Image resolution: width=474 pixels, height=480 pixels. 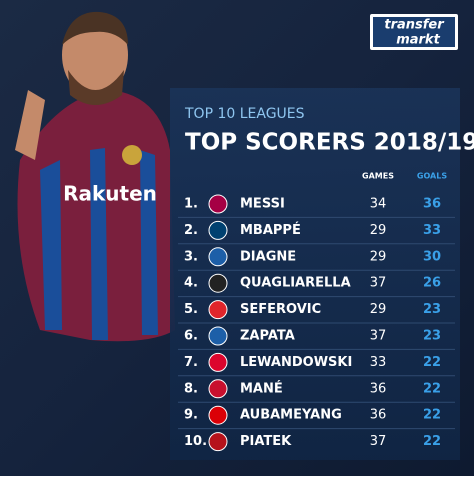 What do you see at coordinates (432, 256) in the screenshot?
I see `goals: 30` at bounding box center [432, 256].